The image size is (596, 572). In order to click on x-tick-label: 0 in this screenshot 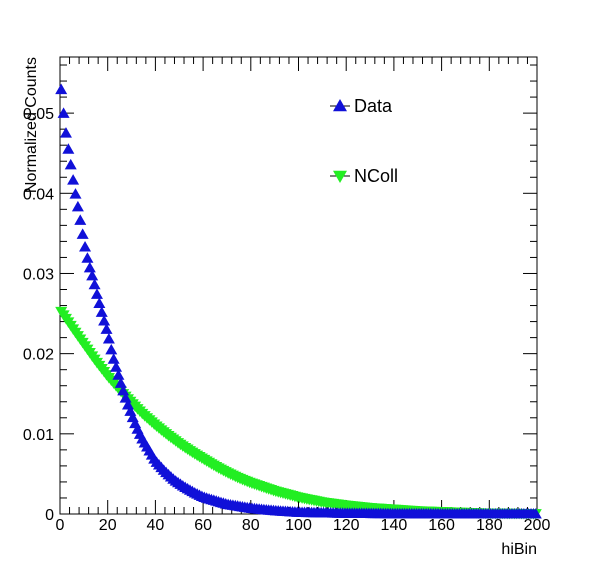, I will do `click(60, 525)`.